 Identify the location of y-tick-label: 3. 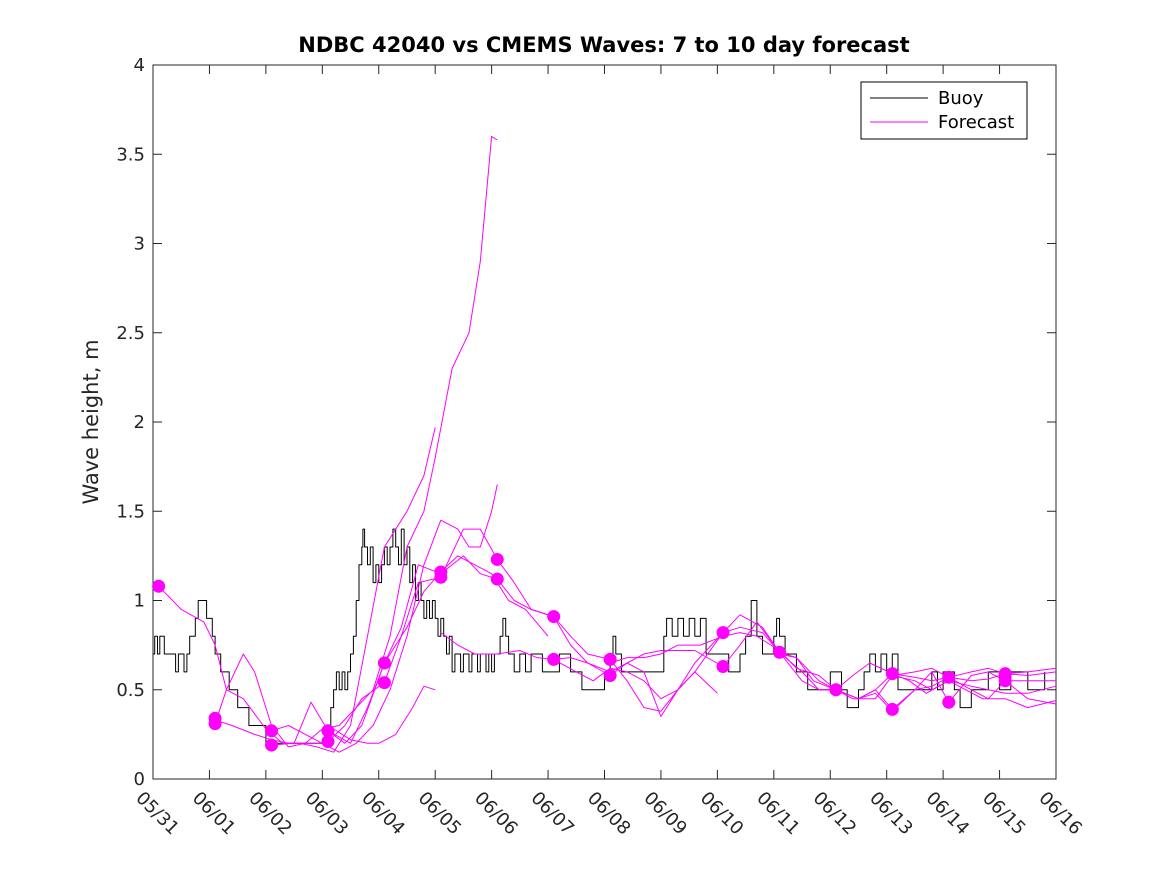
(139, 244).